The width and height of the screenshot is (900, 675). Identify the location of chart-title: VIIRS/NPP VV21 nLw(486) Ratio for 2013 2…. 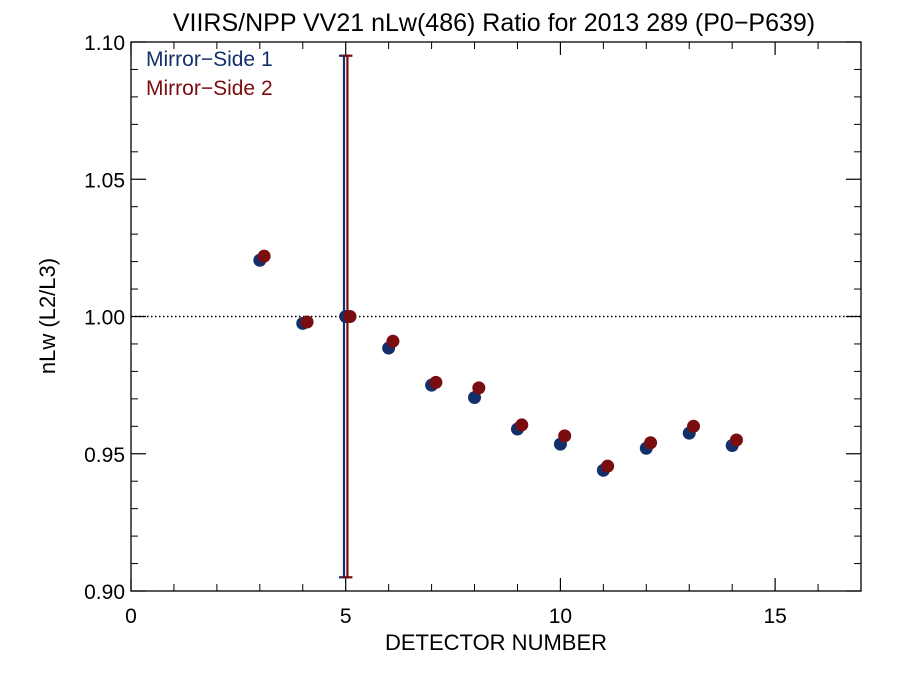
(494, 23).